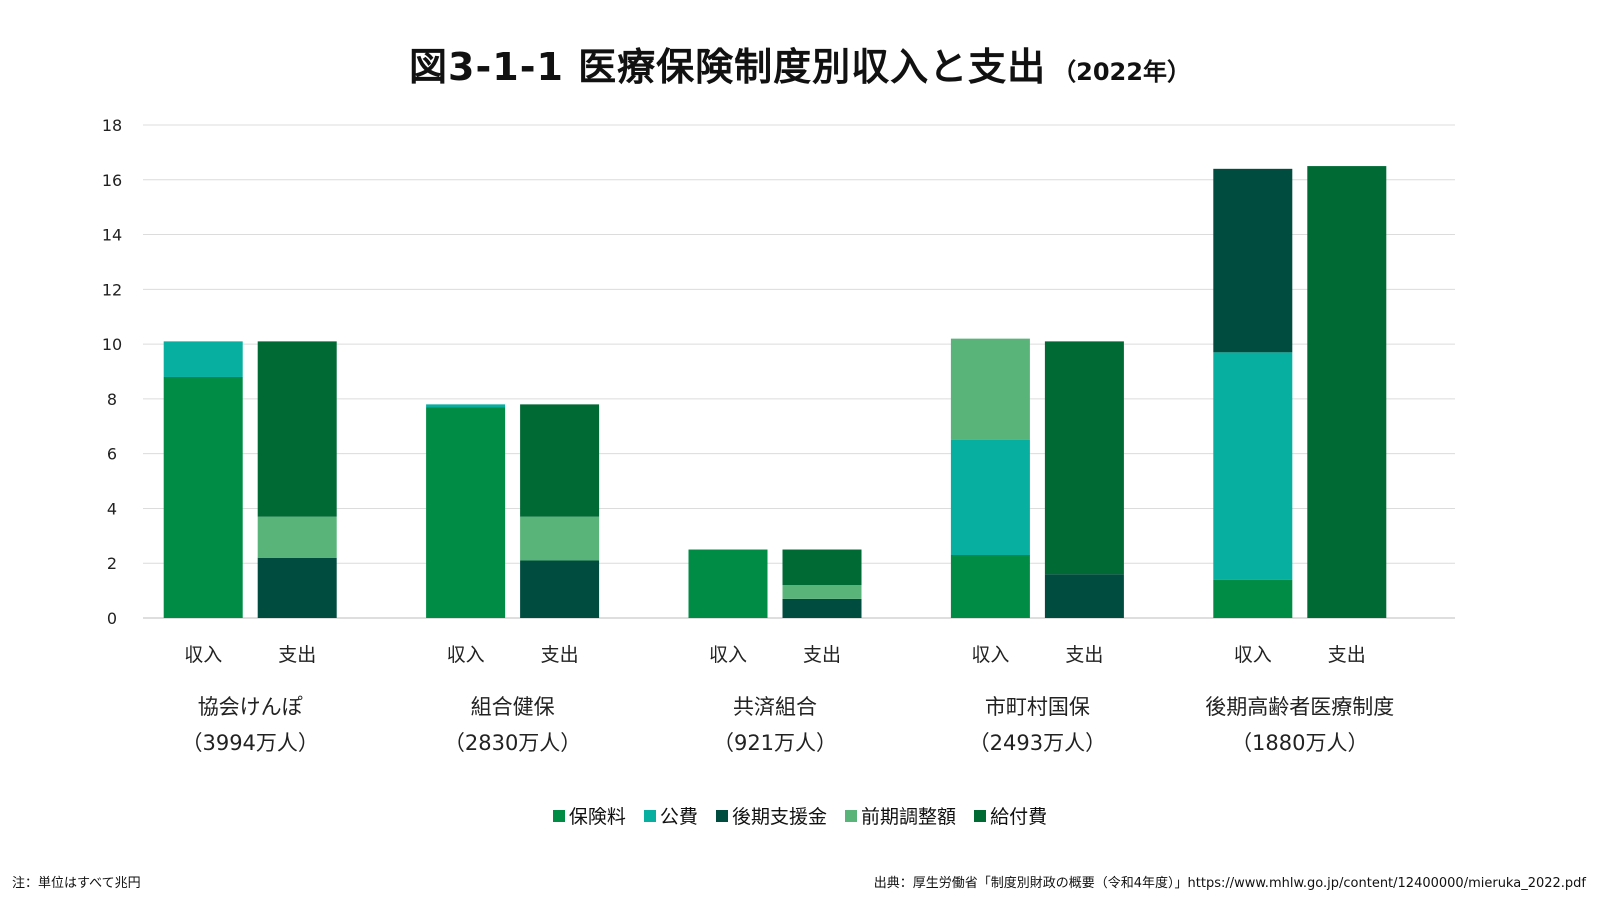 Image resolution: width=1600 pixels, height=900 pixels. What do you see at coordinates (76, 883) in the screenshot?
I see `unit-note: 注：単位はすべて兆円` at bounding box center [76, 883].